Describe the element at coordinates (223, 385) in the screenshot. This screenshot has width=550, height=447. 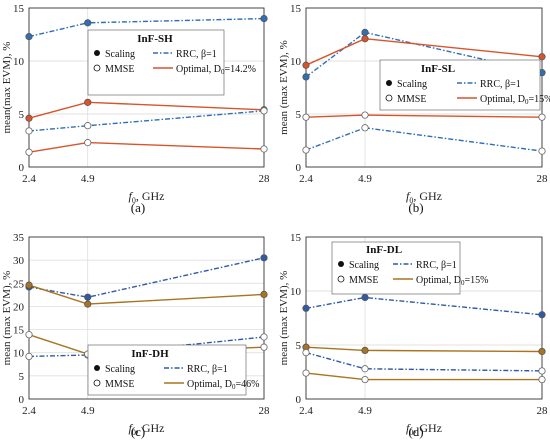
I see `legend-label-optimal: Optimal, D0=46%` at that location.